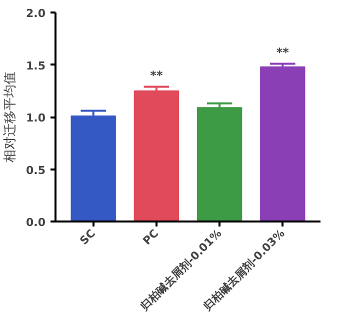  I want to click on y-tick-label: 2.0, so click(36, 13).